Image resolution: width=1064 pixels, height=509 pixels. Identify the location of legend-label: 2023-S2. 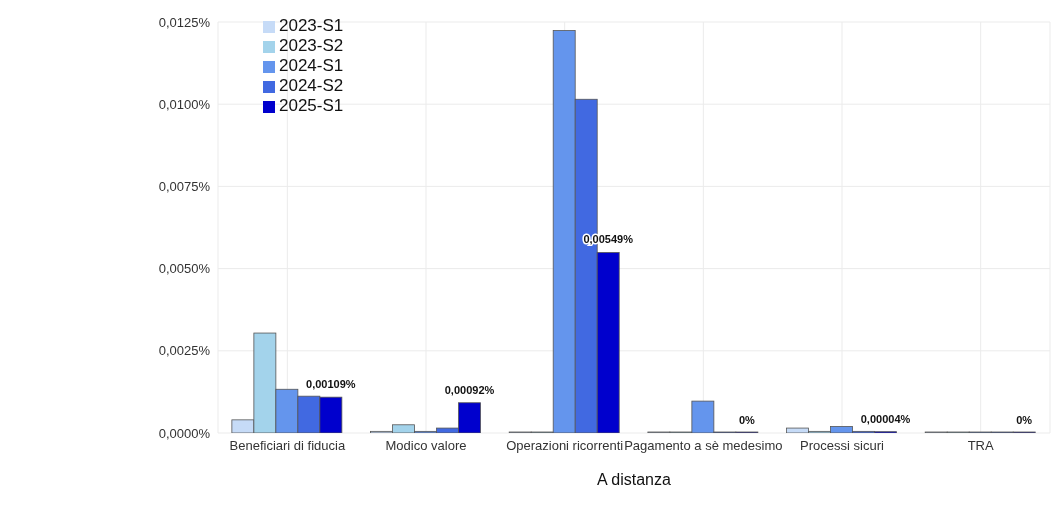
(311, 45).